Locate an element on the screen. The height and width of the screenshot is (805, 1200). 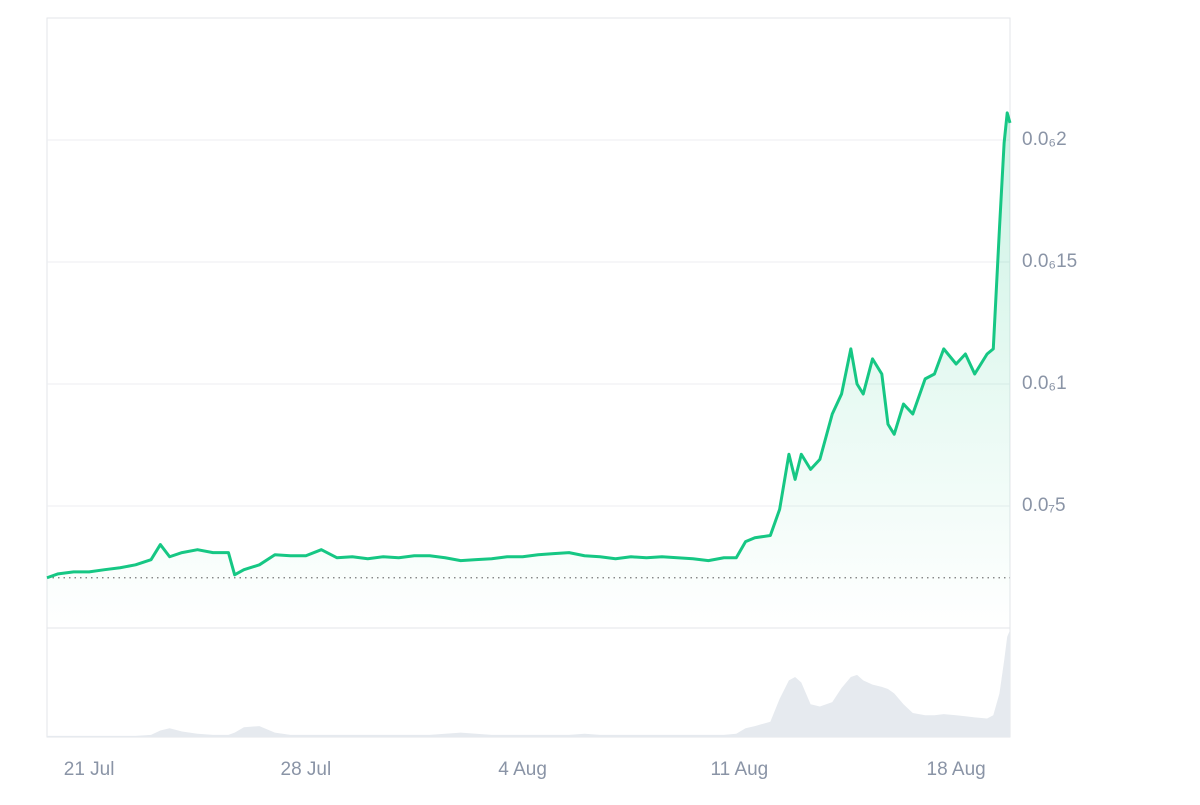
x-tick-label: 11 Aug is located at coordinates (739, 769).